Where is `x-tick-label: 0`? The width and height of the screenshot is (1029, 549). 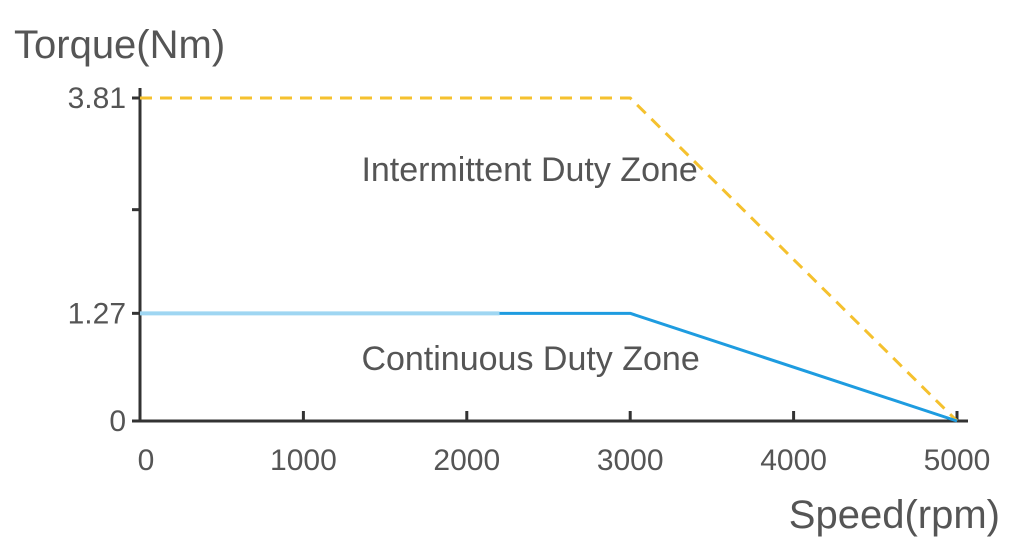
x-tick-label: 0 is located at coordinates (146, 460).